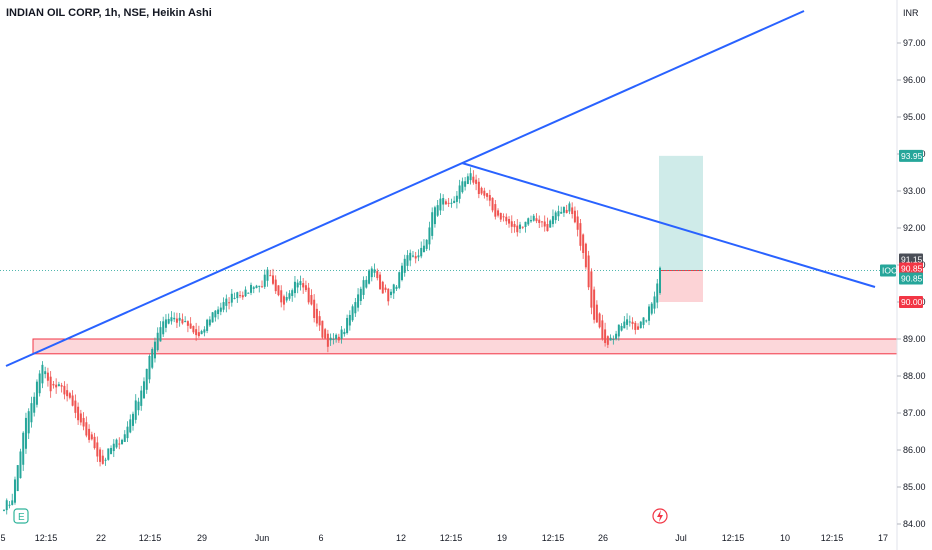  What do you see at coordinates (603, 538) in the screenshot?
I see `x-tick-label: 26` at bounding box center [603, 538].